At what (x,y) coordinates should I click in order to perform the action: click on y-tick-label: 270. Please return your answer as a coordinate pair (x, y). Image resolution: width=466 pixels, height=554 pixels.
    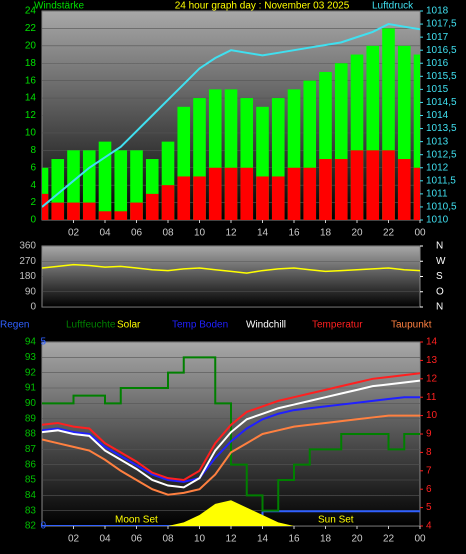
    Looking at the image, I should click on (27, 261).